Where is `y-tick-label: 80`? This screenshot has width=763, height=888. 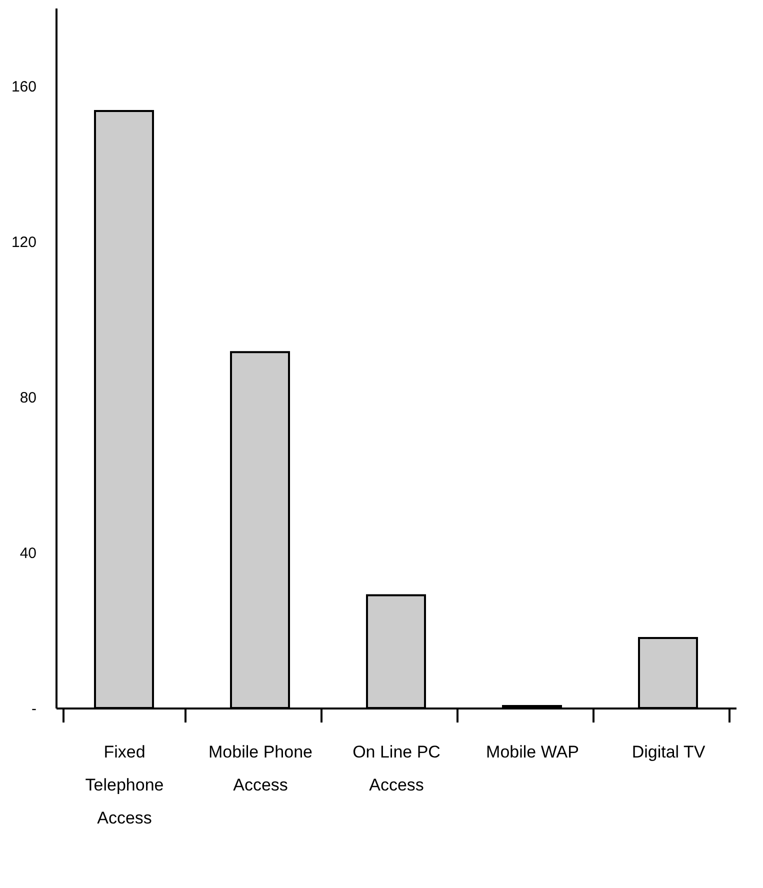 y-tick-label: 80 is located at coordinates (28, 397).